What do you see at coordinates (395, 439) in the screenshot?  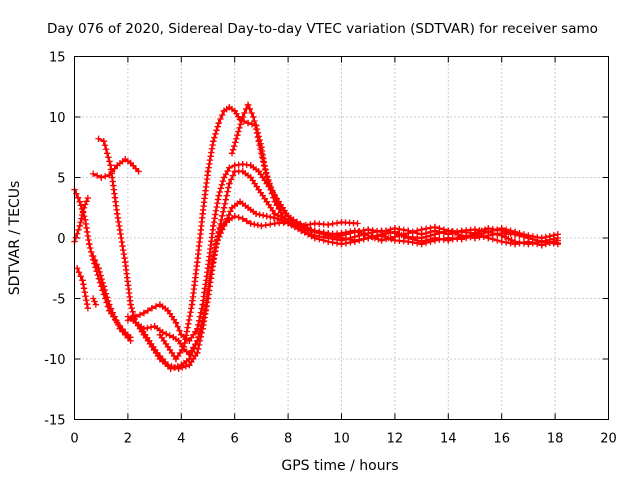 I see `x-tick-label: 12` at bounding box center [395, 439].